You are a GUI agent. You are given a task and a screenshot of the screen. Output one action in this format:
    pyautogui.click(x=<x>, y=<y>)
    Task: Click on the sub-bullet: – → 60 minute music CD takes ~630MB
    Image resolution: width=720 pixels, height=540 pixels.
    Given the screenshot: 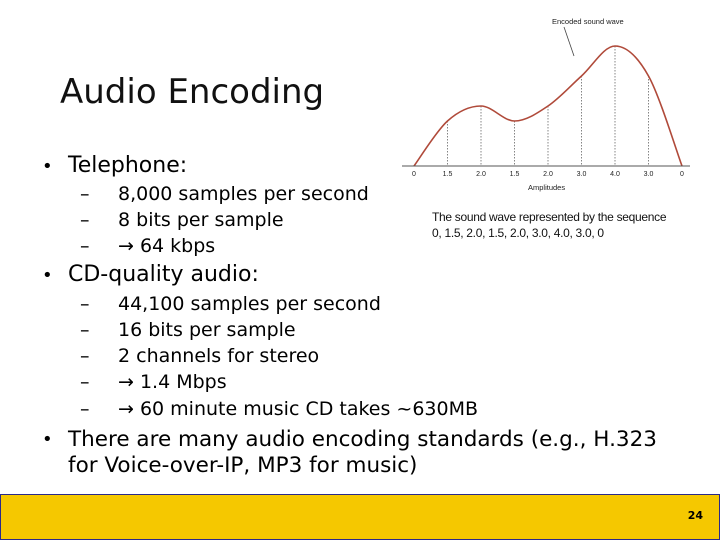 What is the action you would take?
    pyautogui.click(x=279, y=409)
    